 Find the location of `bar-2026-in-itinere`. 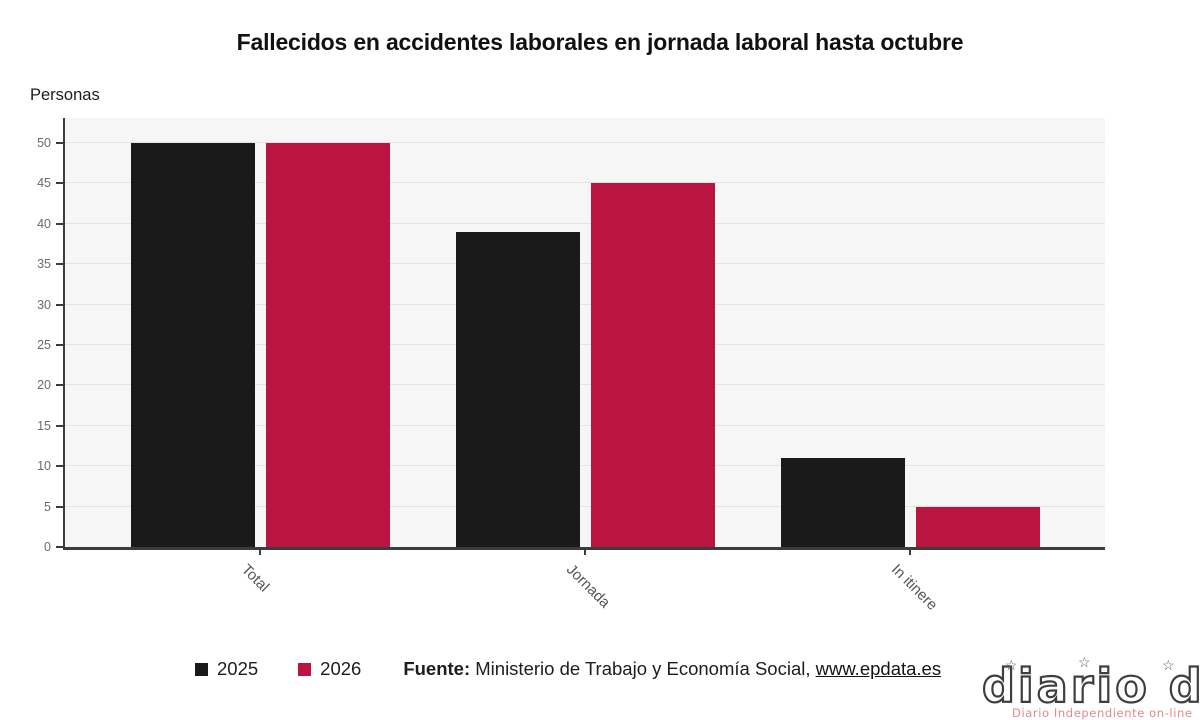

bar-2026-in-itinere is located at coordinates (977, 526).